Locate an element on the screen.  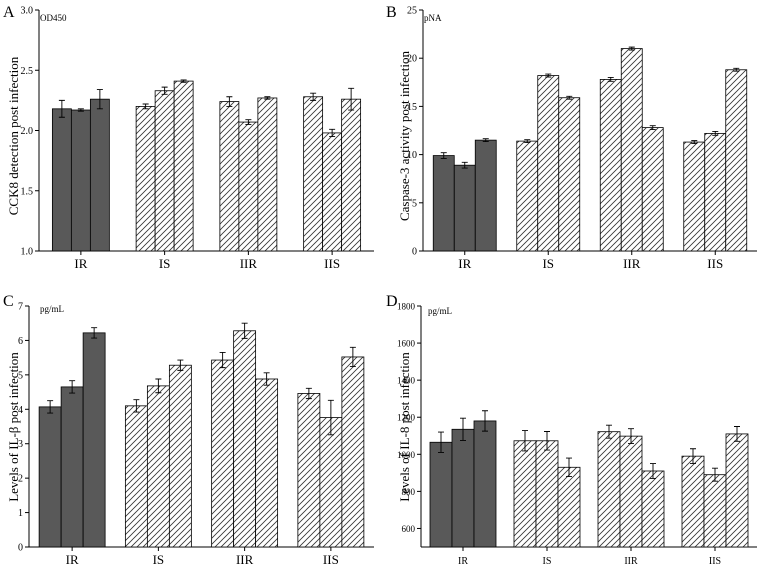
panel-d-category-label-iir: IIR is located at coordinates (631, 561).